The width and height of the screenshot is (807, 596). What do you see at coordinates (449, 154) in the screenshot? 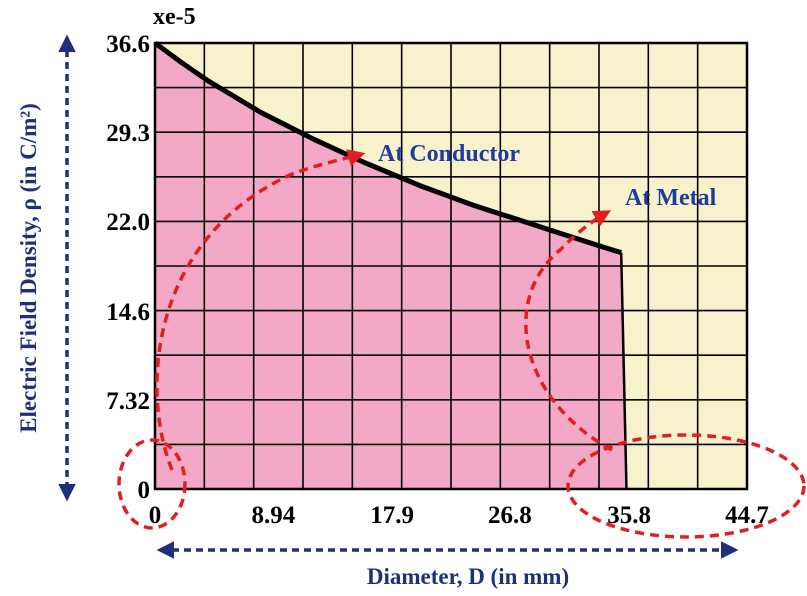
I see `at-conductor-label: At Conductor` at bounding box center [449, 154].